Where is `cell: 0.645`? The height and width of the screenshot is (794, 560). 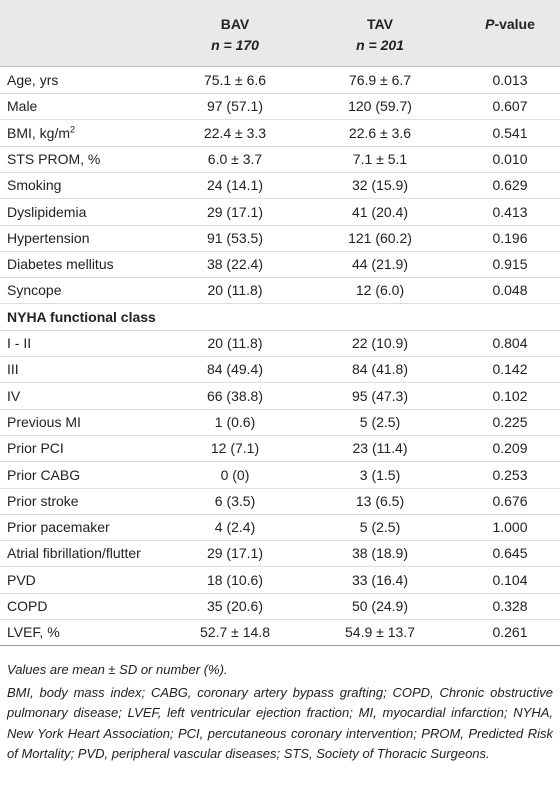 cell: 0.645 is located at coordinates (510, 553).